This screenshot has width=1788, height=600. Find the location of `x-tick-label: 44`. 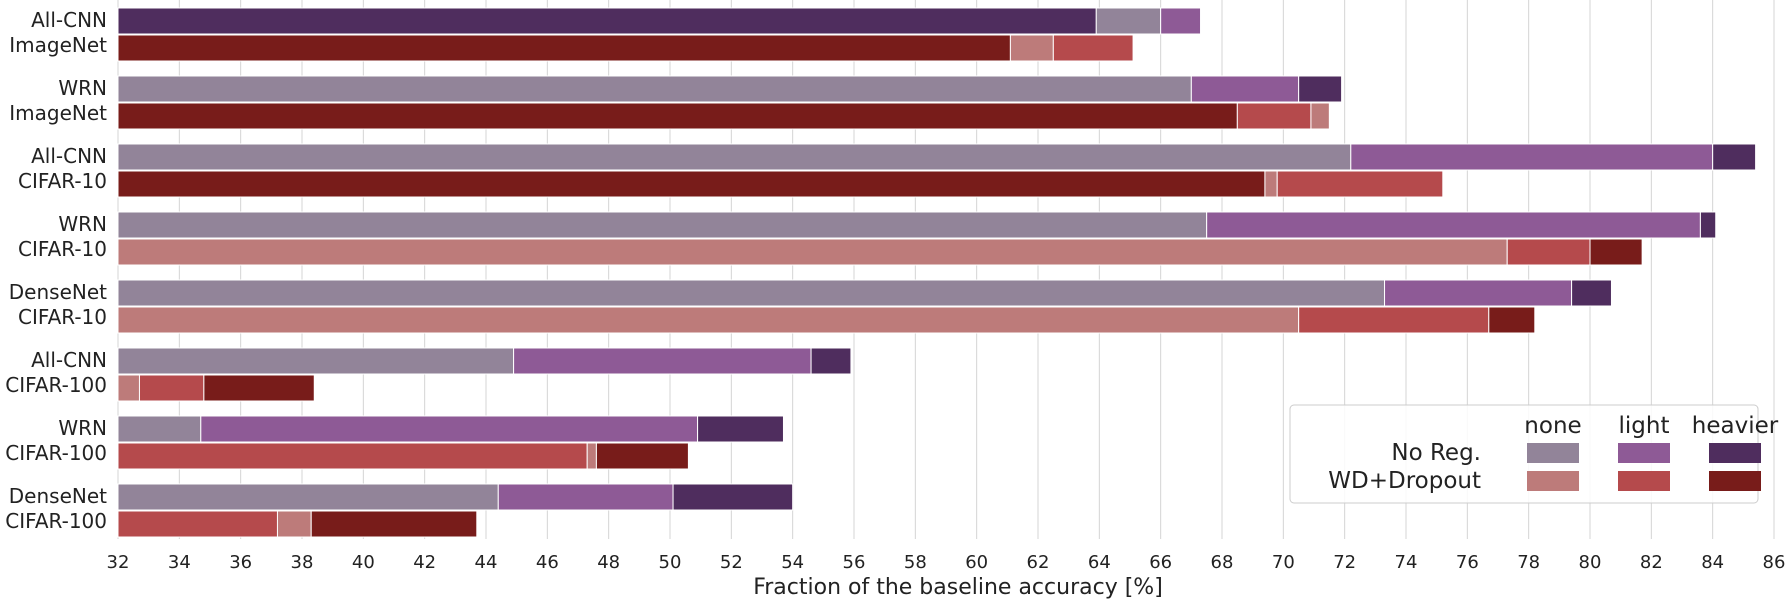

x-tick-label: 44 is located at coordinates (486, 562).